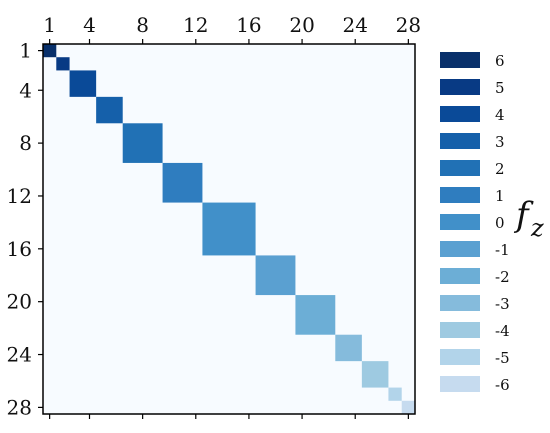 This screenshot has height=433, width=550. What do you see at coordinates (25, 51) in the screenshot?
I see `y-tick-label: 1` at bounding box center [25, 51].